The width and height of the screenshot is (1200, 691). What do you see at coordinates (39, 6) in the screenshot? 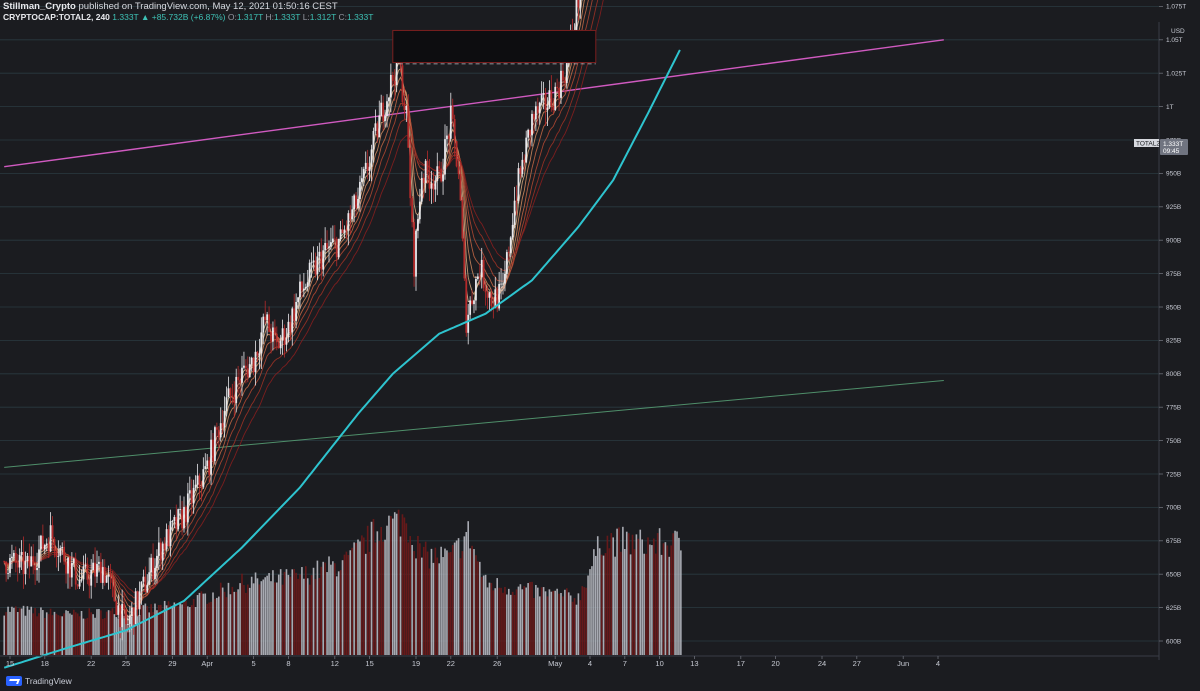
I see `author-name: Stillman_Crypto` at bounding box center [39, 6].